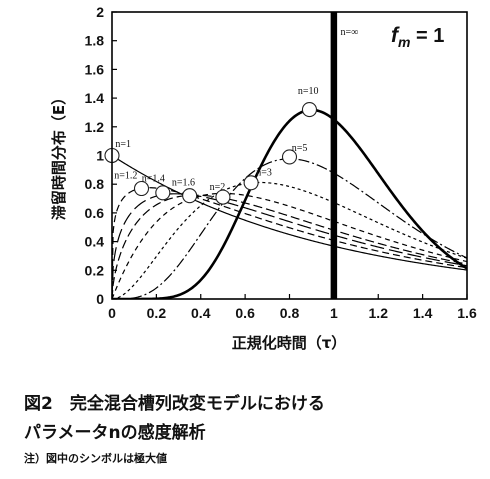 The height and width of the screenshot is (479, 490). Describe the element at coordinates (334, 313) in the screenshot. I see `x-tick-label: 1` at that location.